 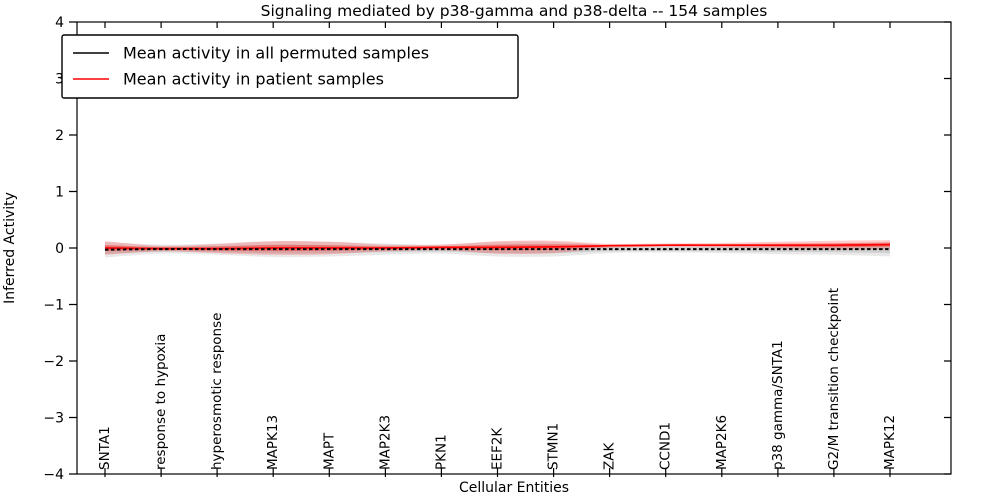 I want to click on y-tick-label: 1, so click(x=59, y=193).